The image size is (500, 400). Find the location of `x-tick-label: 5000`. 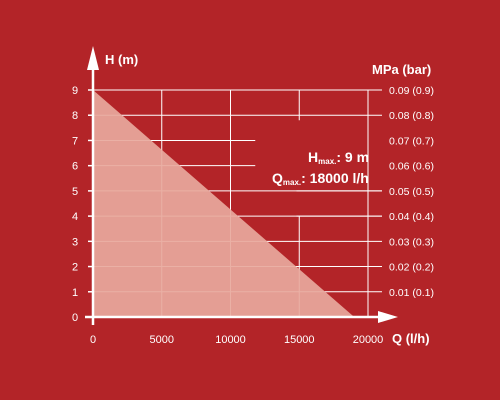

x-tick-label: 5000 is located at coordinates (162, 340).